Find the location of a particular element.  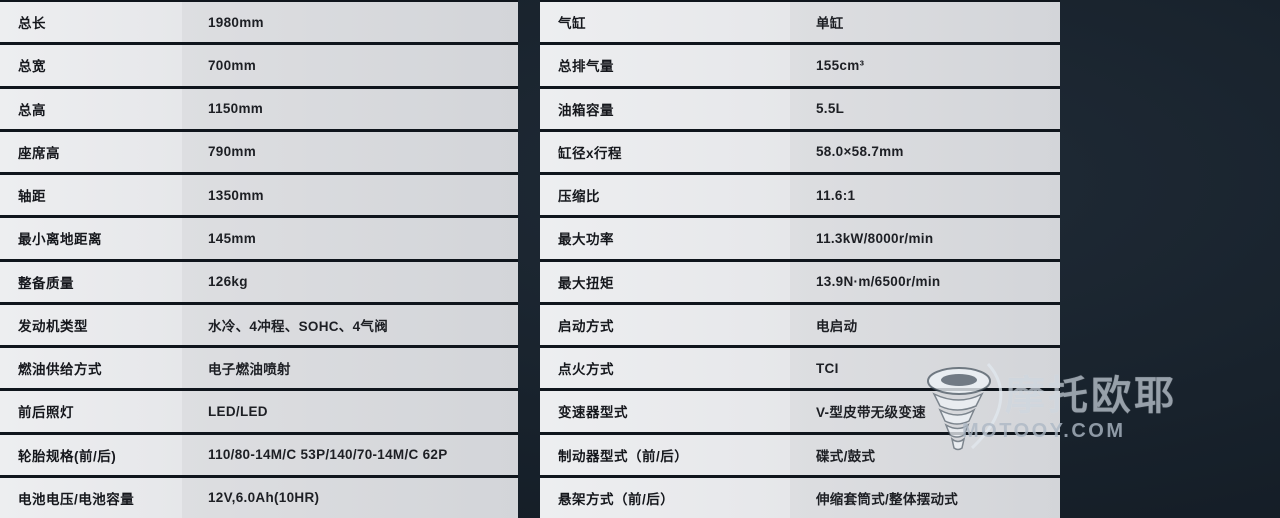

table-row: 制动器型式（前/后） 碟式/鼓式 is located at coordinates (800, 454).